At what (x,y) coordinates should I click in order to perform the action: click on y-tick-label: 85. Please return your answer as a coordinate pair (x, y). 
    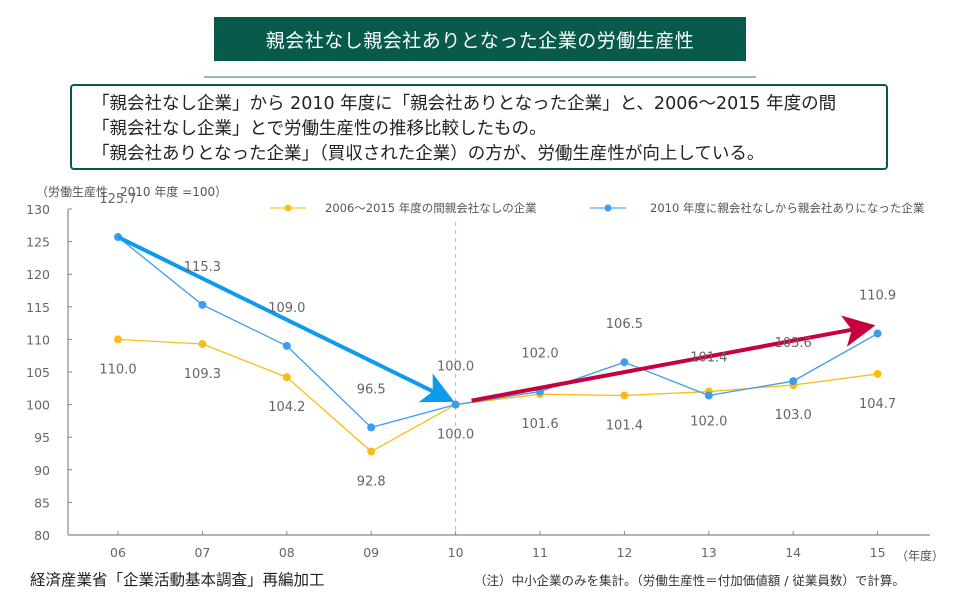
    Looking at the image, I should click on (42, 502).